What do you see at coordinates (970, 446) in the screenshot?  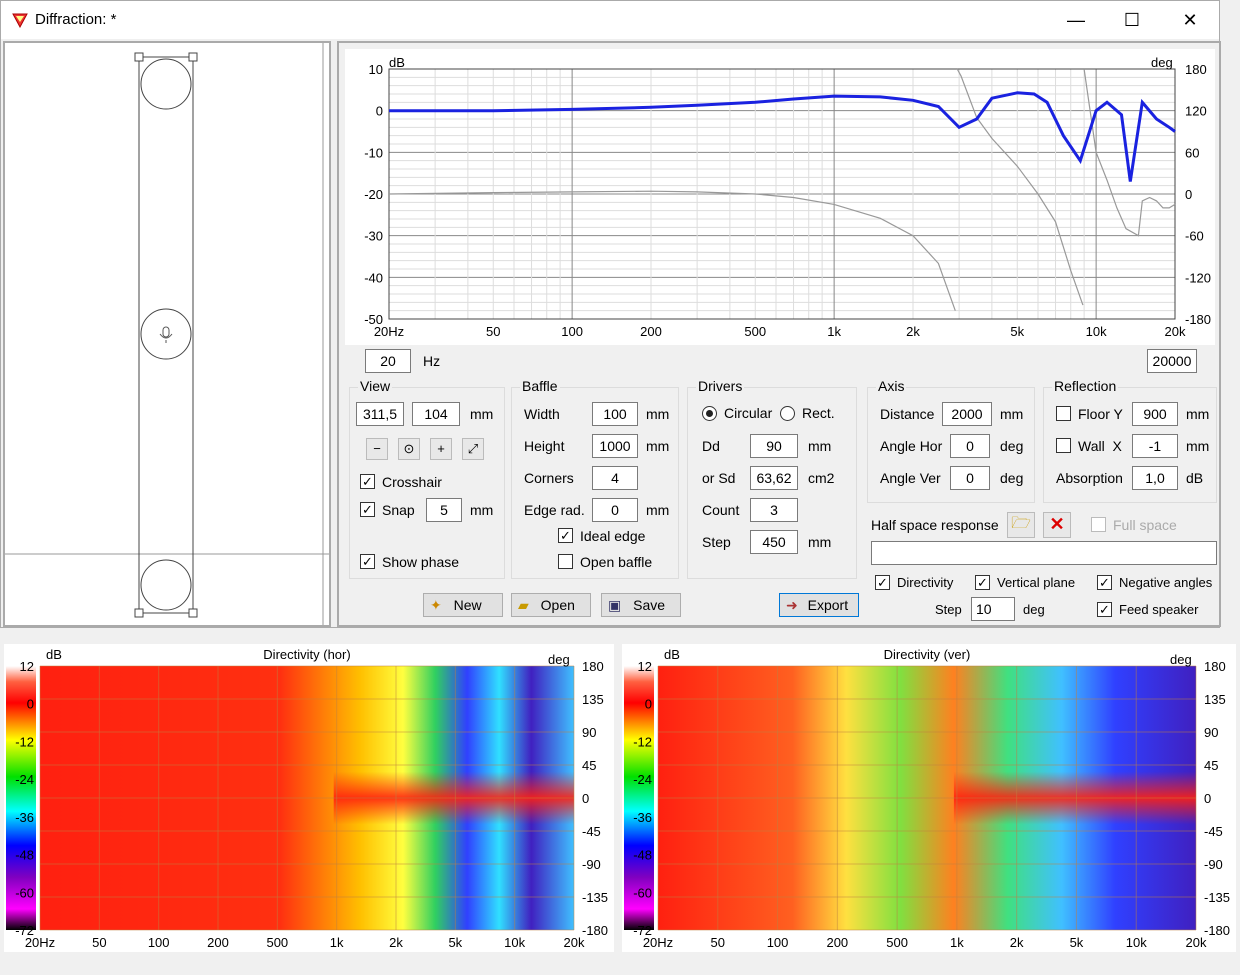 I see `angle-hor-input: 0` at bounding box center [970, 446].